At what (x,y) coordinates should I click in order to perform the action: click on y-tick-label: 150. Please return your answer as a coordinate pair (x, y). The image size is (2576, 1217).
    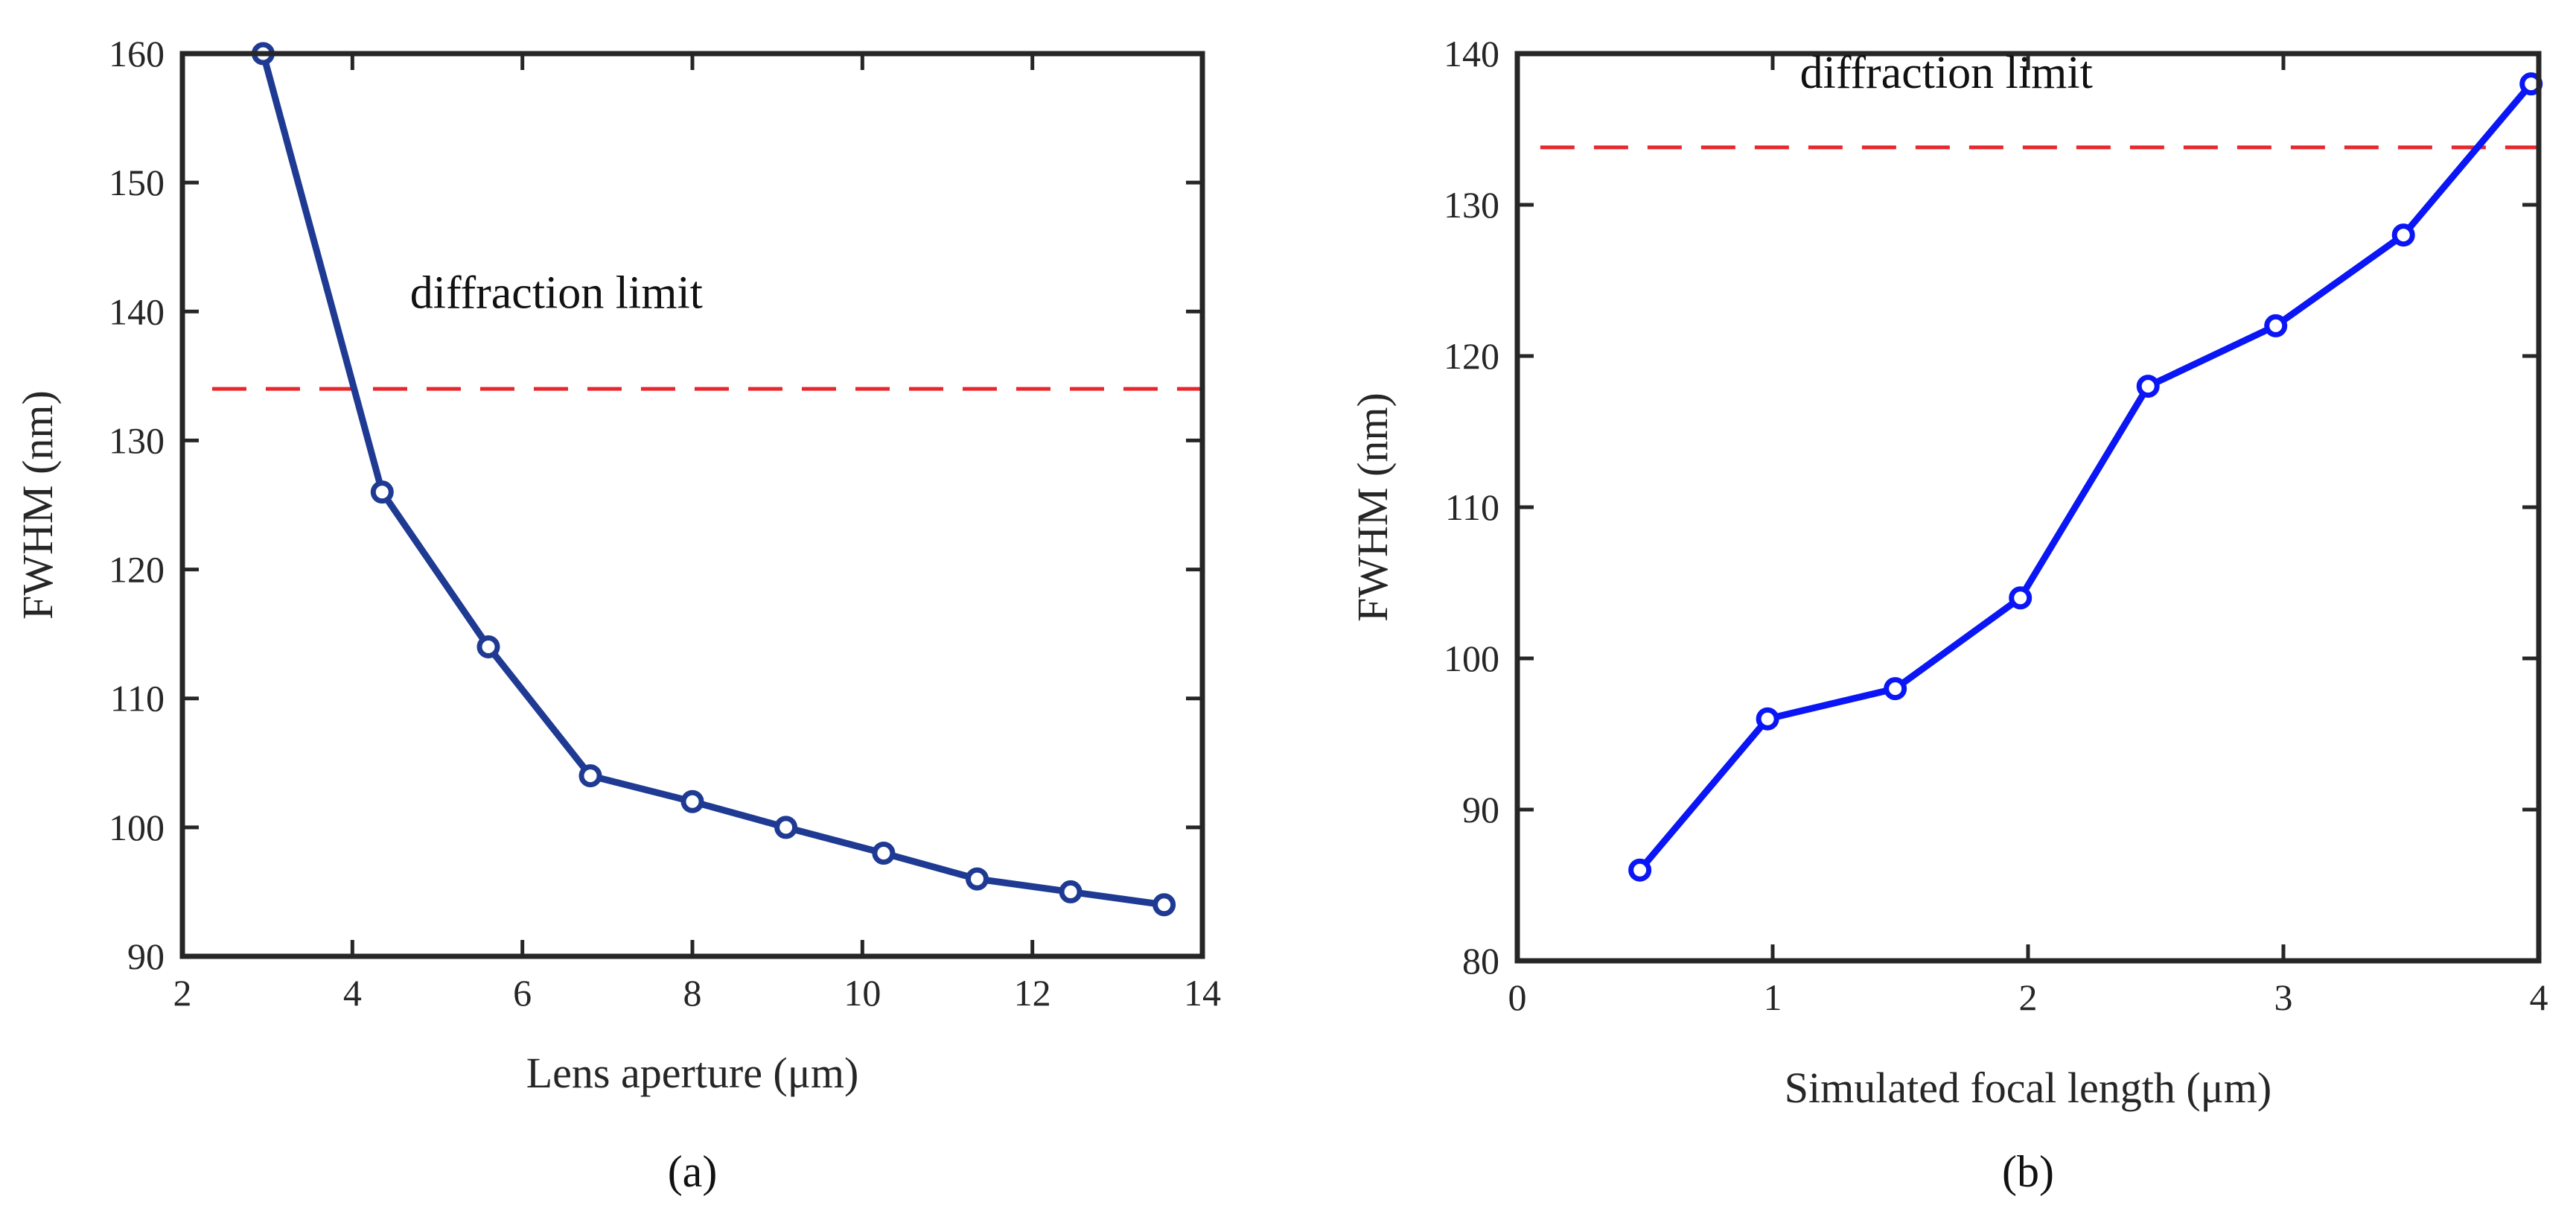
    Looking at the image, I should click on (137, 182).